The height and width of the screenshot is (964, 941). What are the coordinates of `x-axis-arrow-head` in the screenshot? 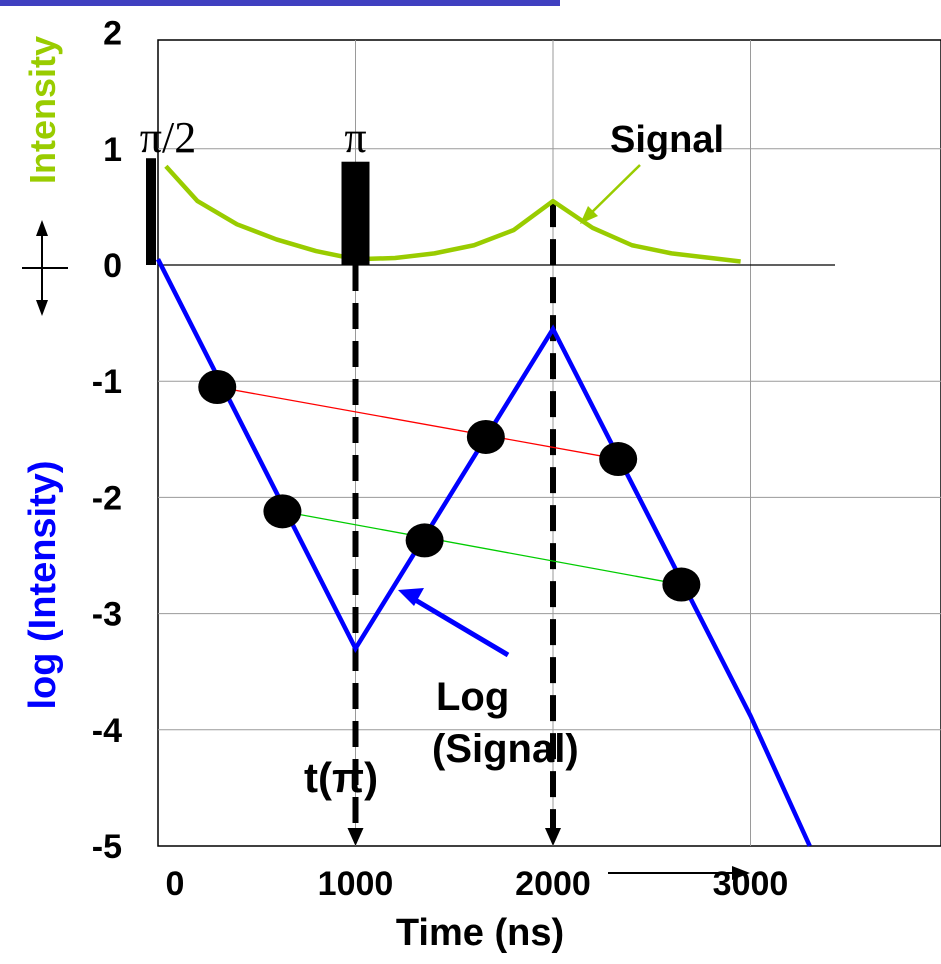 It's located at (741, 873).